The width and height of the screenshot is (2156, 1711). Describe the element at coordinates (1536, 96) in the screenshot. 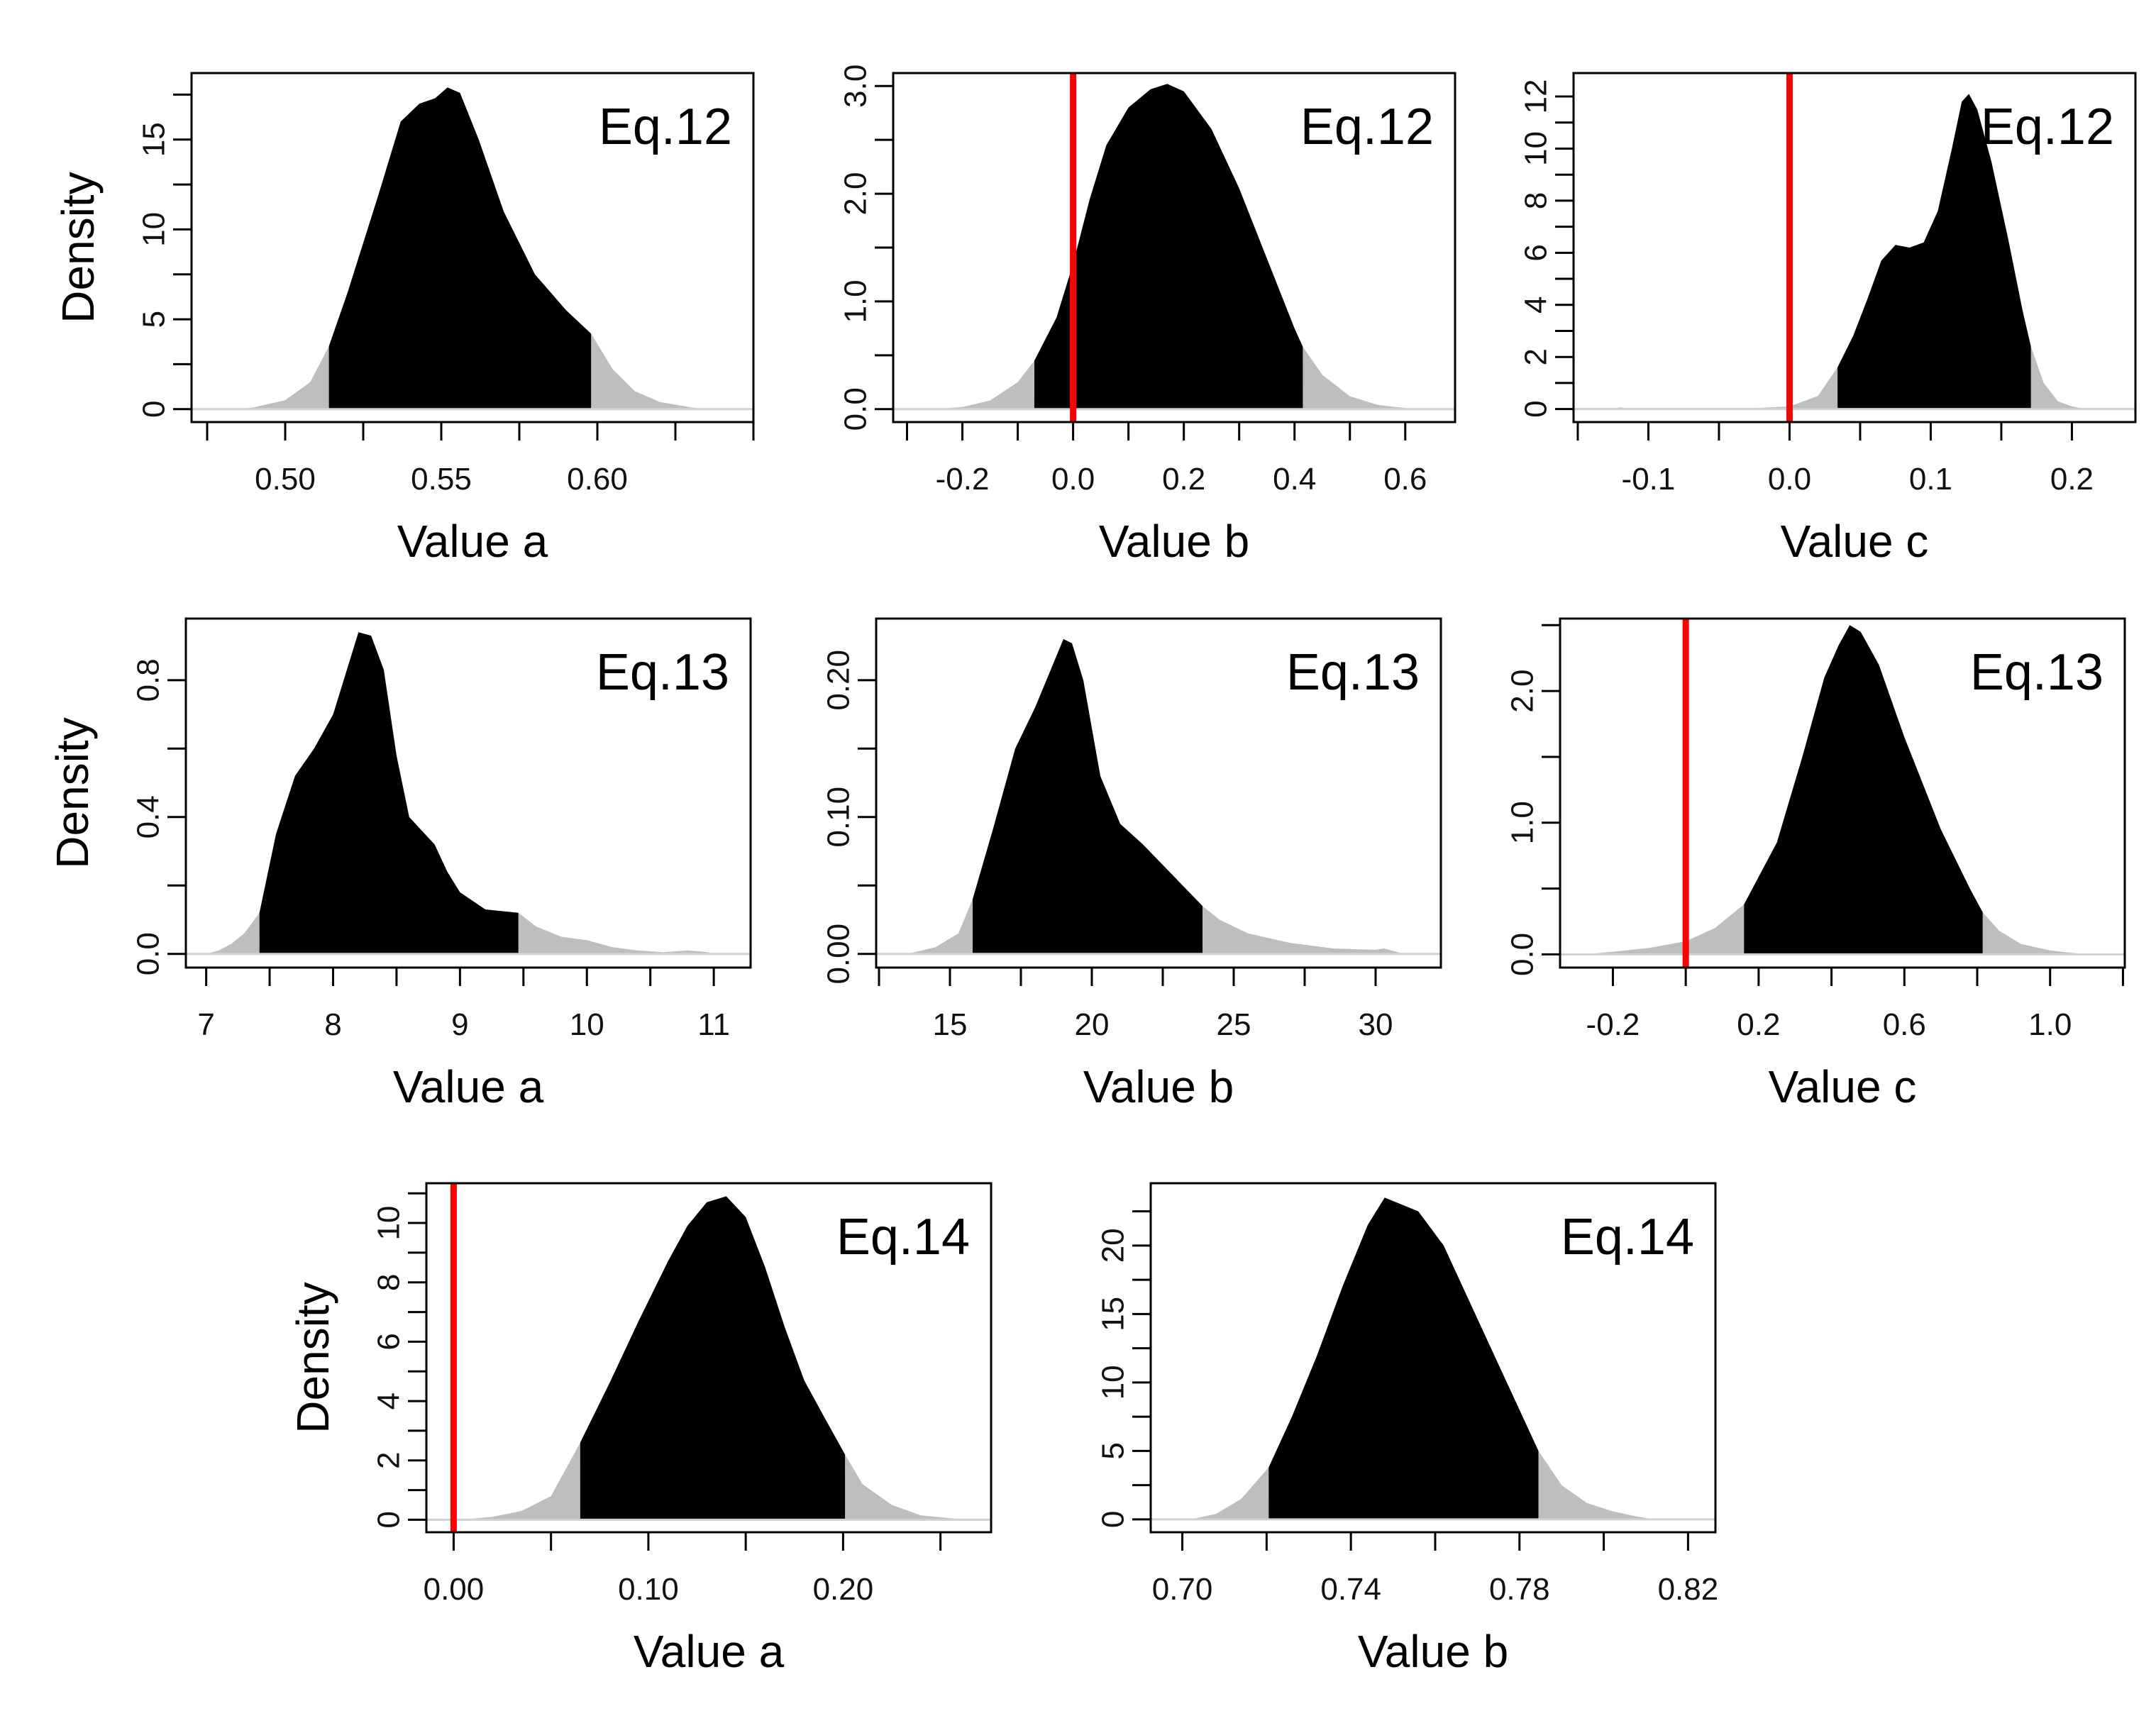

I see `y-tick-label: 12` at that location.